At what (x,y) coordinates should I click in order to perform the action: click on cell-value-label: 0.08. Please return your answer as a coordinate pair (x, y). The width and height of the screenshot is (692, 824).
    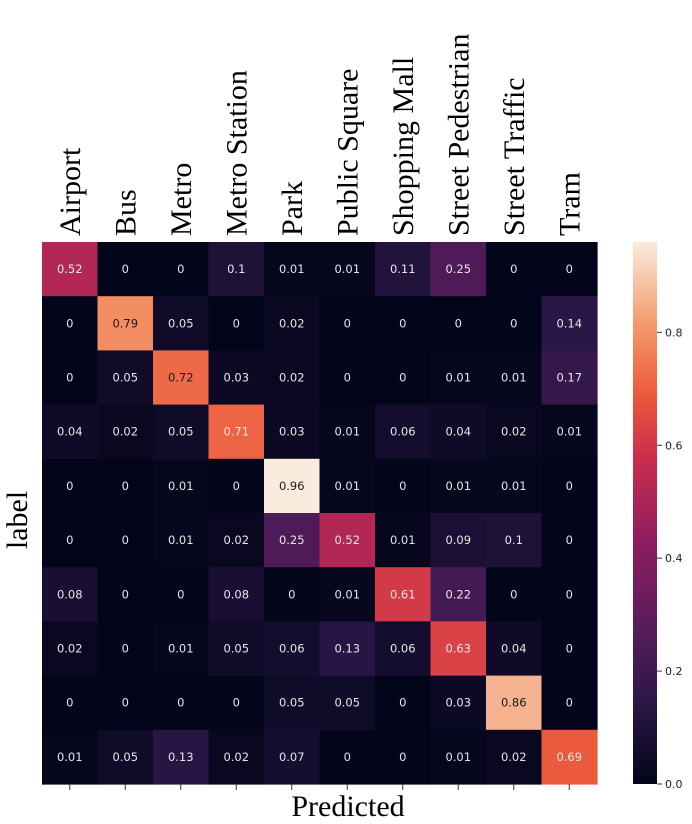
    Looking at the image, I should click on (70, 594).